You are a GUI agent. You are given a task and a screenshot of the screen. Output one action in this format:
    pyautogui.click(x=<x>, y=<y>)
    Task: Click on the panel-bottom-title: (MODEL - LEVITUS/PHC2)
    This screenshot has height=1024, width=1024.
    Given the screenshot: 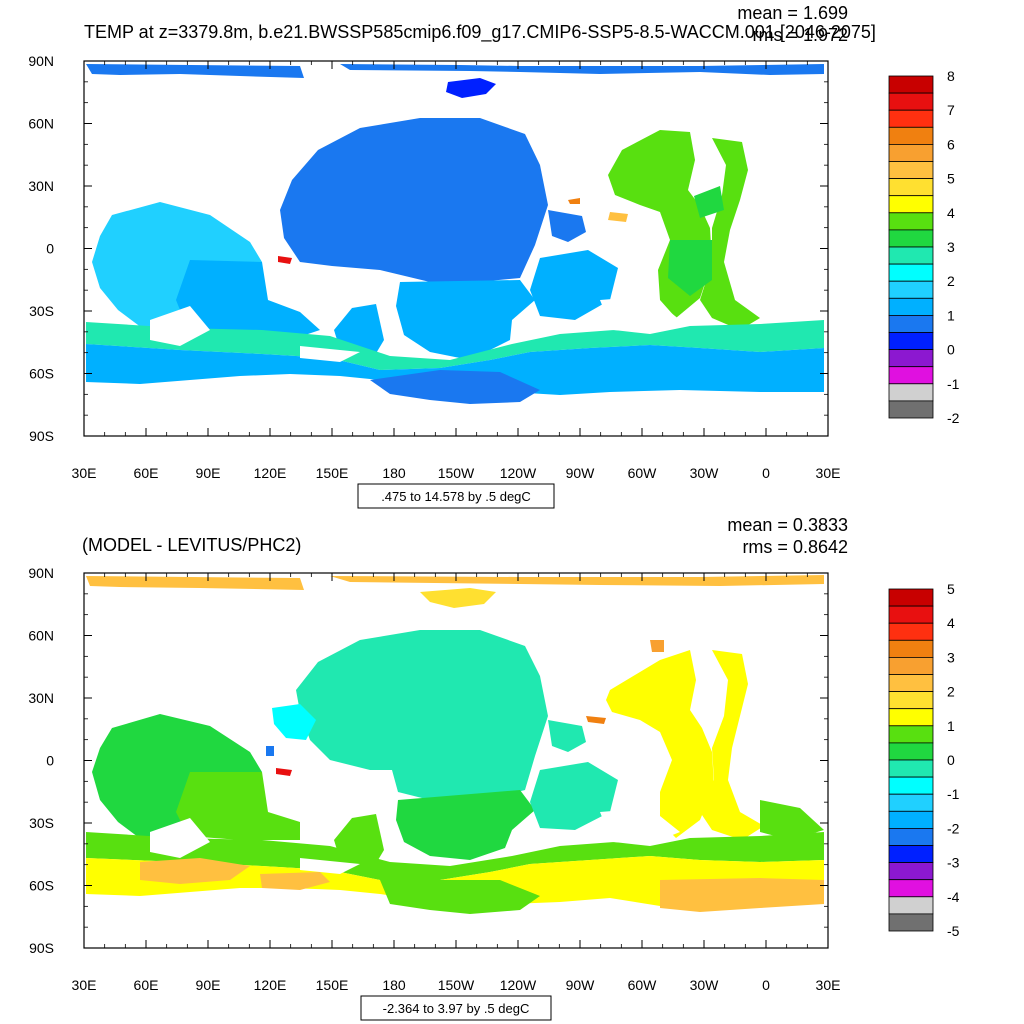 What is the action you would take?
    pyautogui.click(x=191, y=545)
    